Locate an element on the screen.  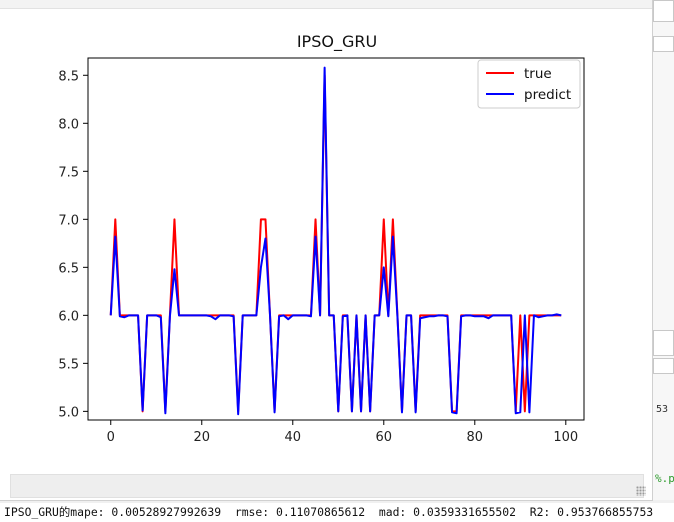
y-axis: 5.0 5.5 6.0 6.5 7.0 7.5 8.0 8.5 is located at coordinates (73, 244).